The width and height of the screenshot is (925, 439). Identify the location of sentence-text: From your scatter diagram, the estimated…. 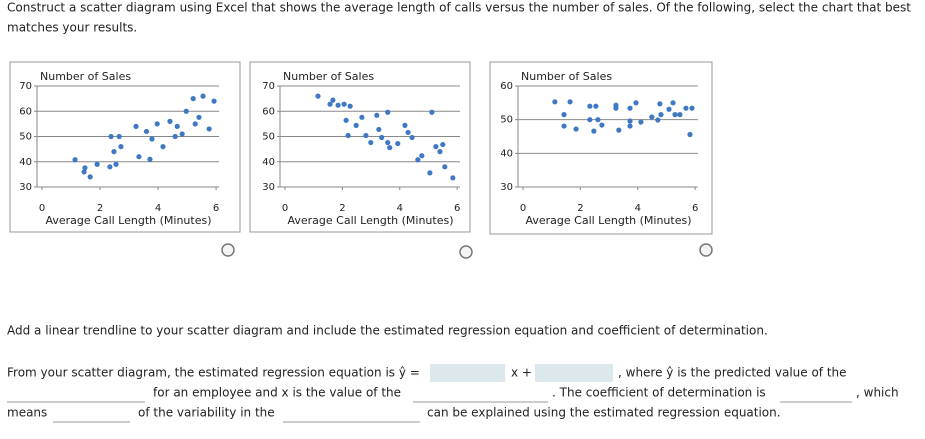
(213, 373).